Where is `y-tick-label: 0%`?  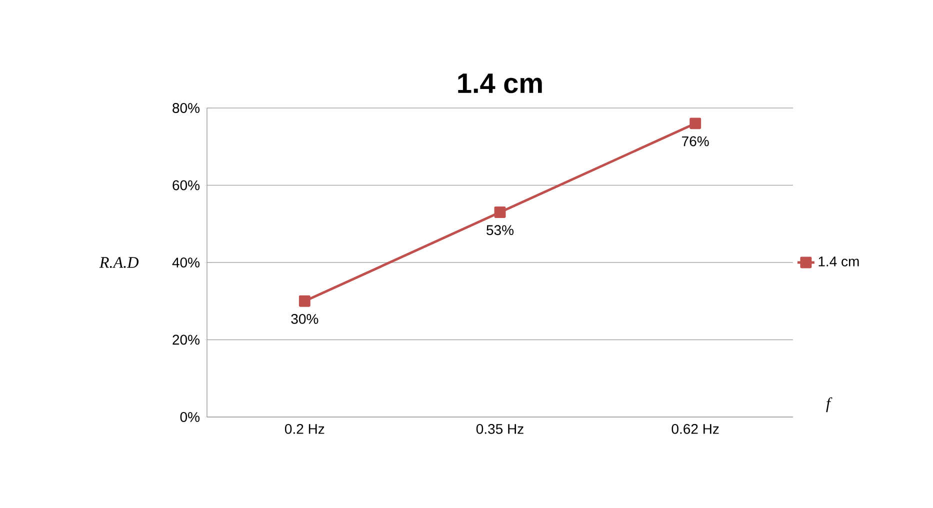
y-tick-label: 0% is located at coordinates (190, 417).